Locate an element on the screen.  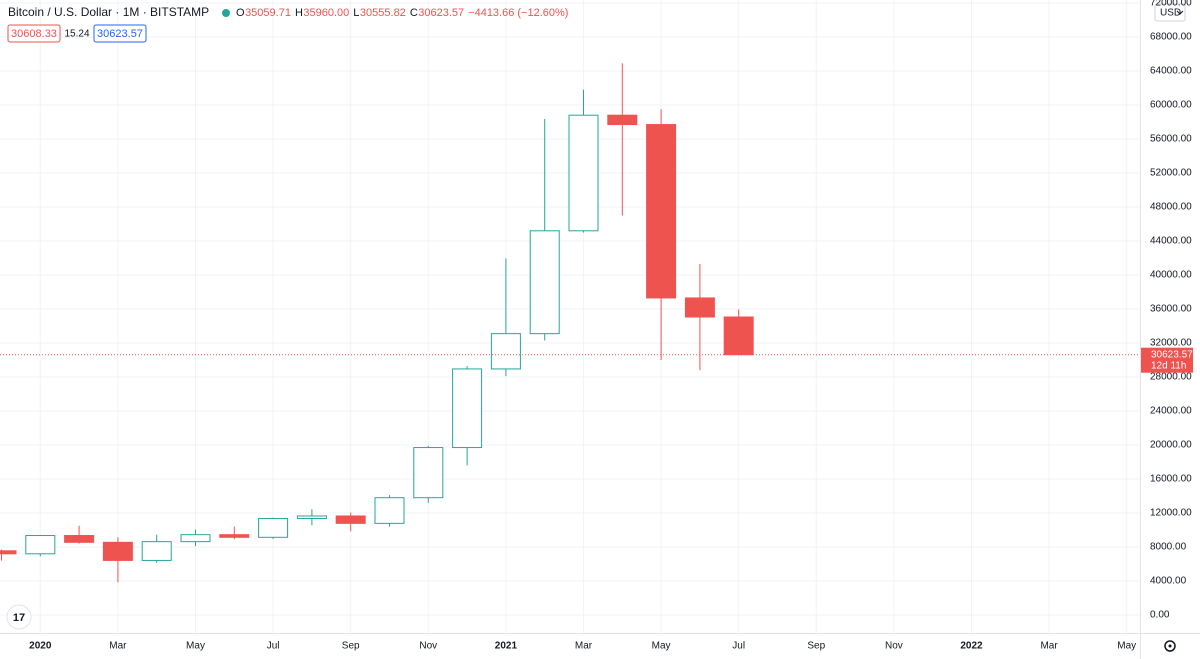
quote-key: C is located at coordinates (414, 13).